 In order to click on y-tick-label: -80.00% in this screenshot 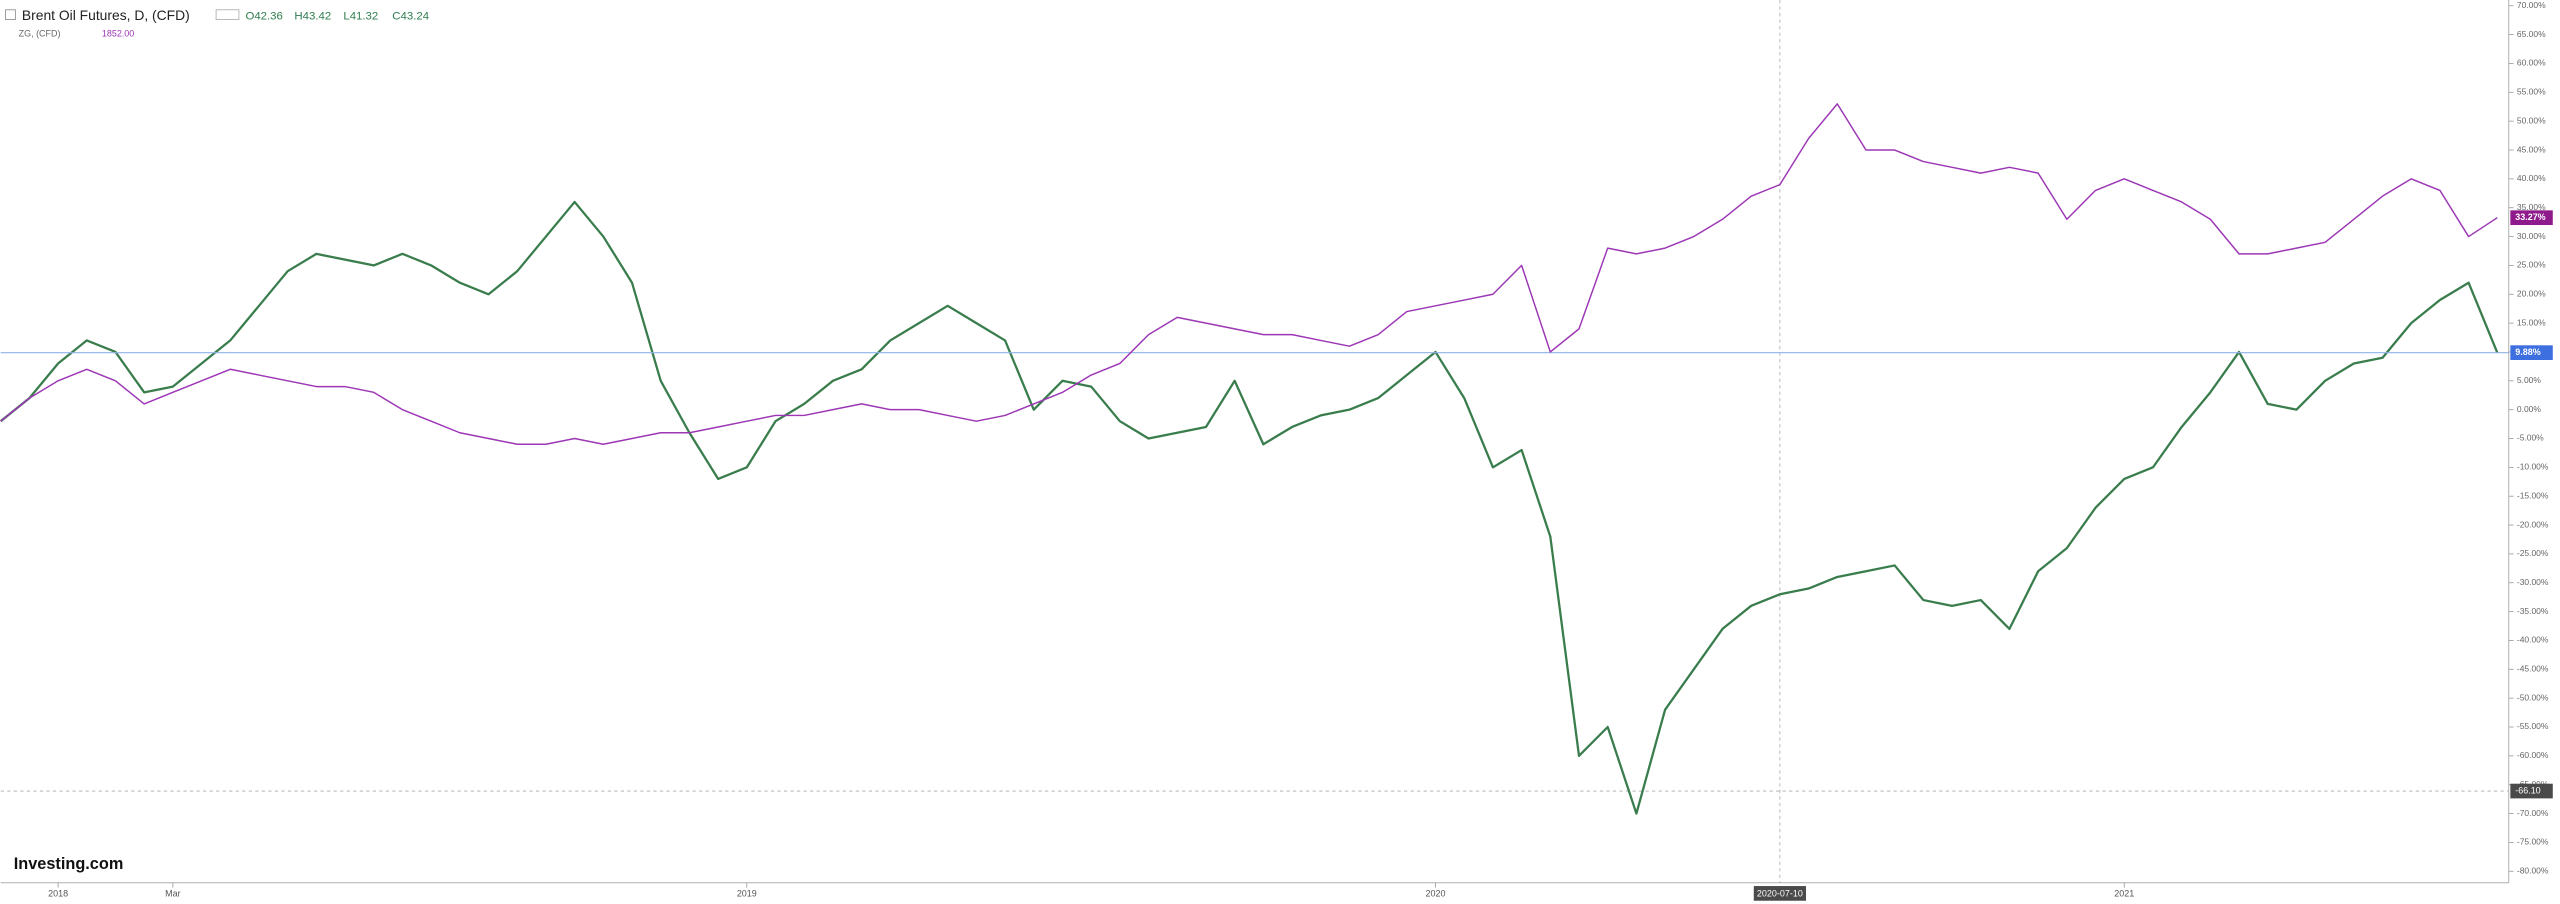, I will do `click(2533, 870)`.